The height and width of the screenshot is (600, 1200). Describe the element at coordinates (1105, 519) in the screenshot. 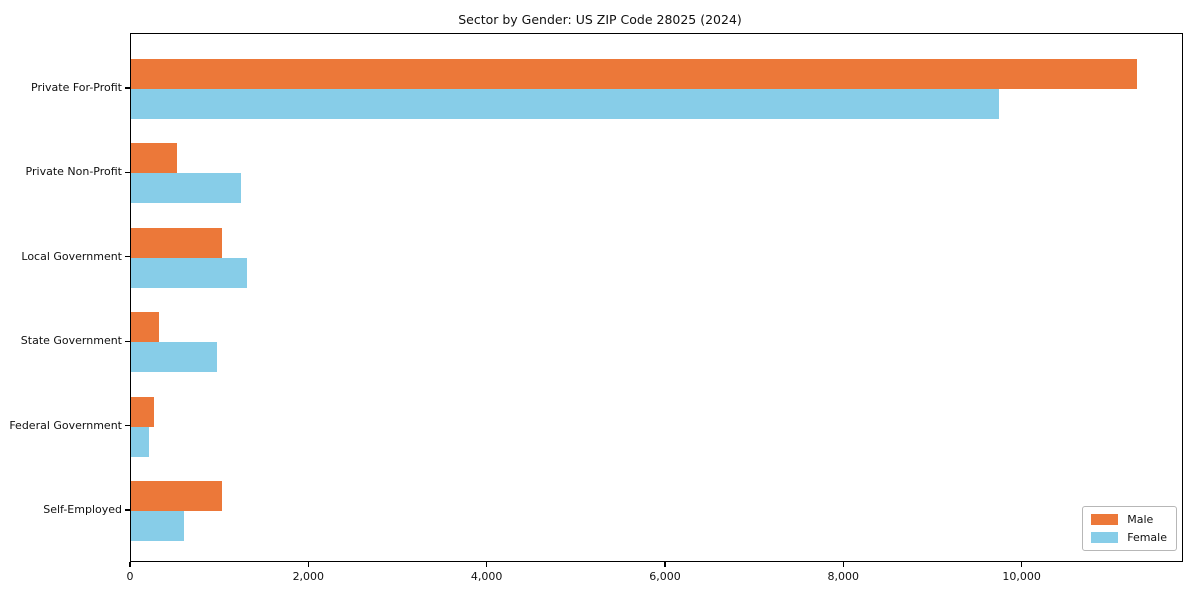

I see `legend-swatch-male` at that location.